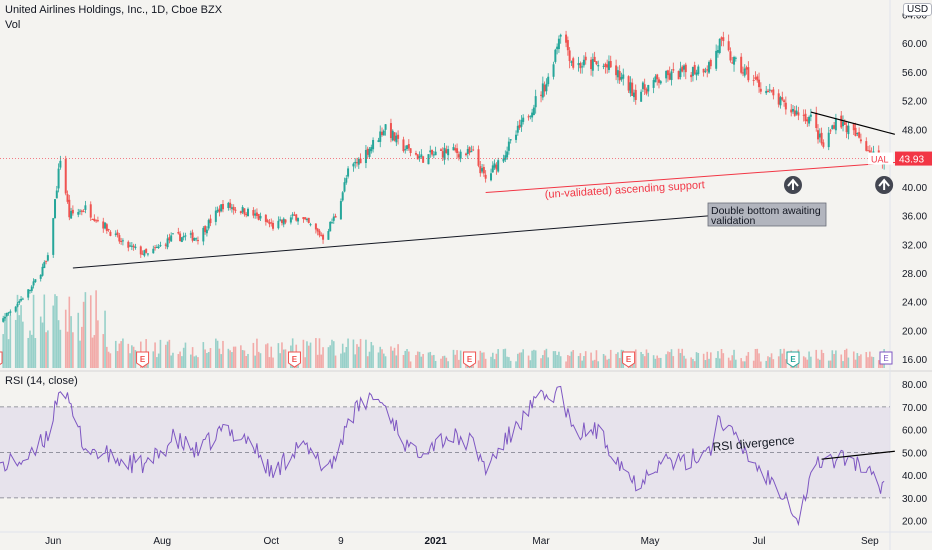 This screenshot has height=550, width=932. What do you see at coordinates (767, 214) in the screenshot?
I see `double-bottom-box` at bounding box center [767, 214].